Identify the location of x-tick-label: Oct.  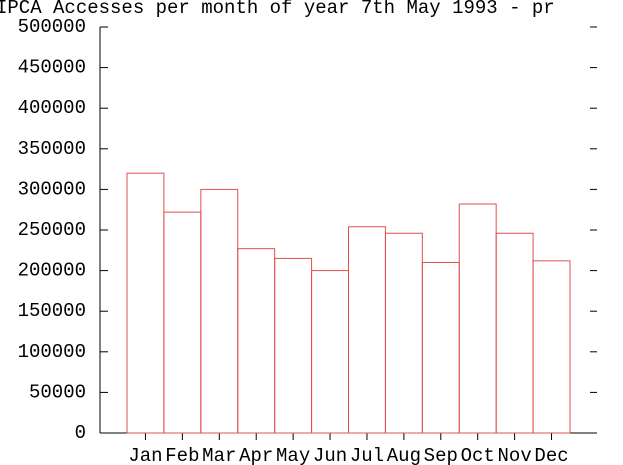
(478, 455).